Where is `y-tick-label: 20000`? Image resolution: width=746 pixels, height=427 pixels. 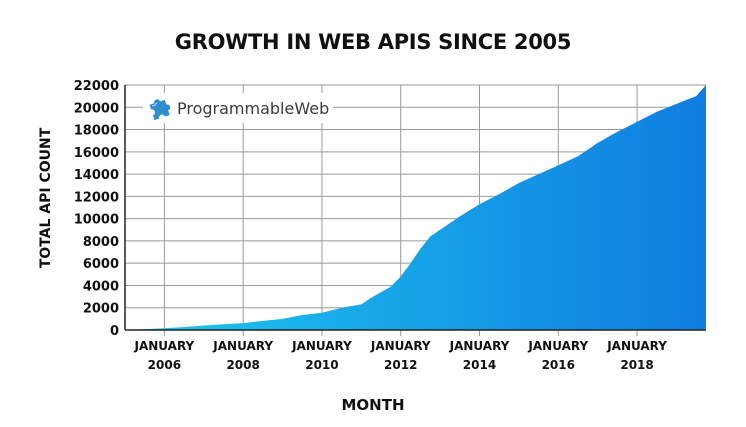
y-tick-label: 20000 is located at coordinates (96, 108).